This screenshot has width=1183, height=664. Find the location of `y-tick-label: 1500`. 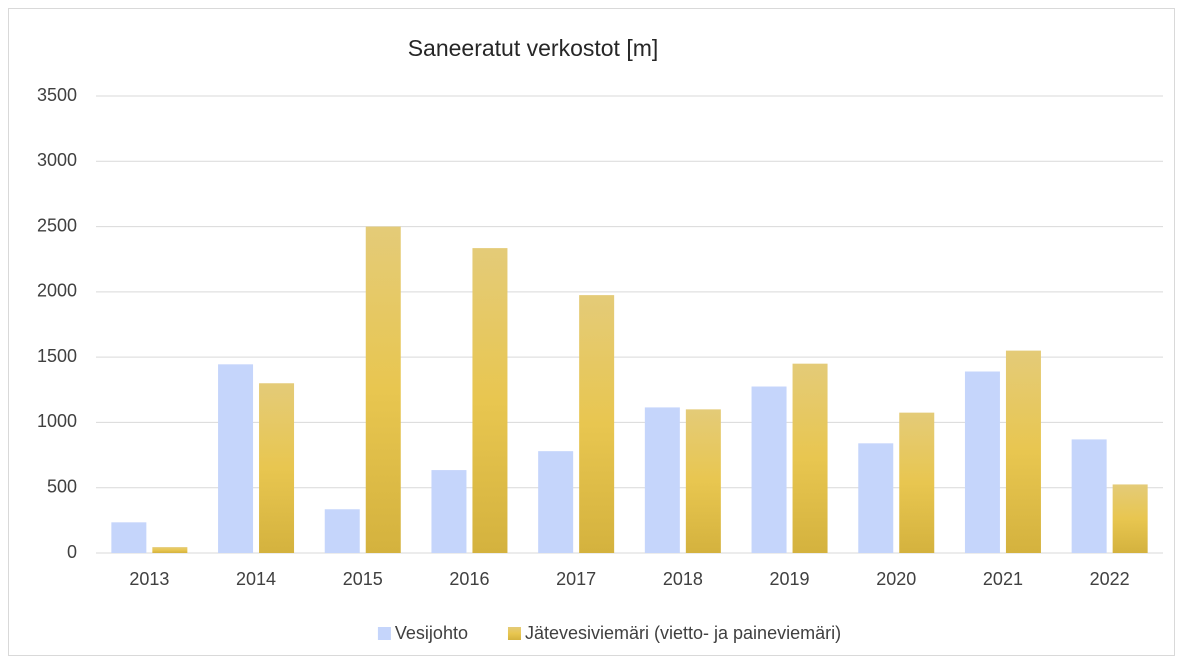

y-tick-label: 1500 is located at coordinates (57, 356).